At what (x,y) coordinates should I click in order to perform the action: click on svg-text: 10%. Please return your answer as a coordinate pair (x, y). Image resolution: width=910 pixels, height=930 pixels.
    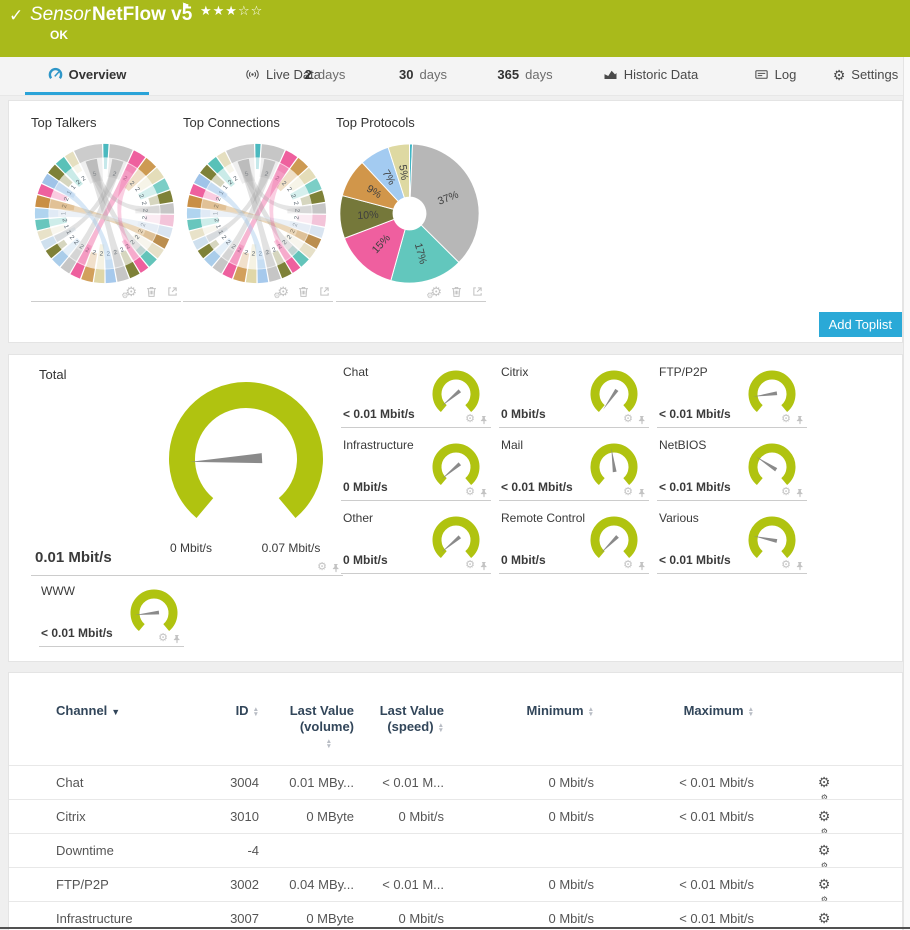
    Looking at the image, I should click on (368, 215).